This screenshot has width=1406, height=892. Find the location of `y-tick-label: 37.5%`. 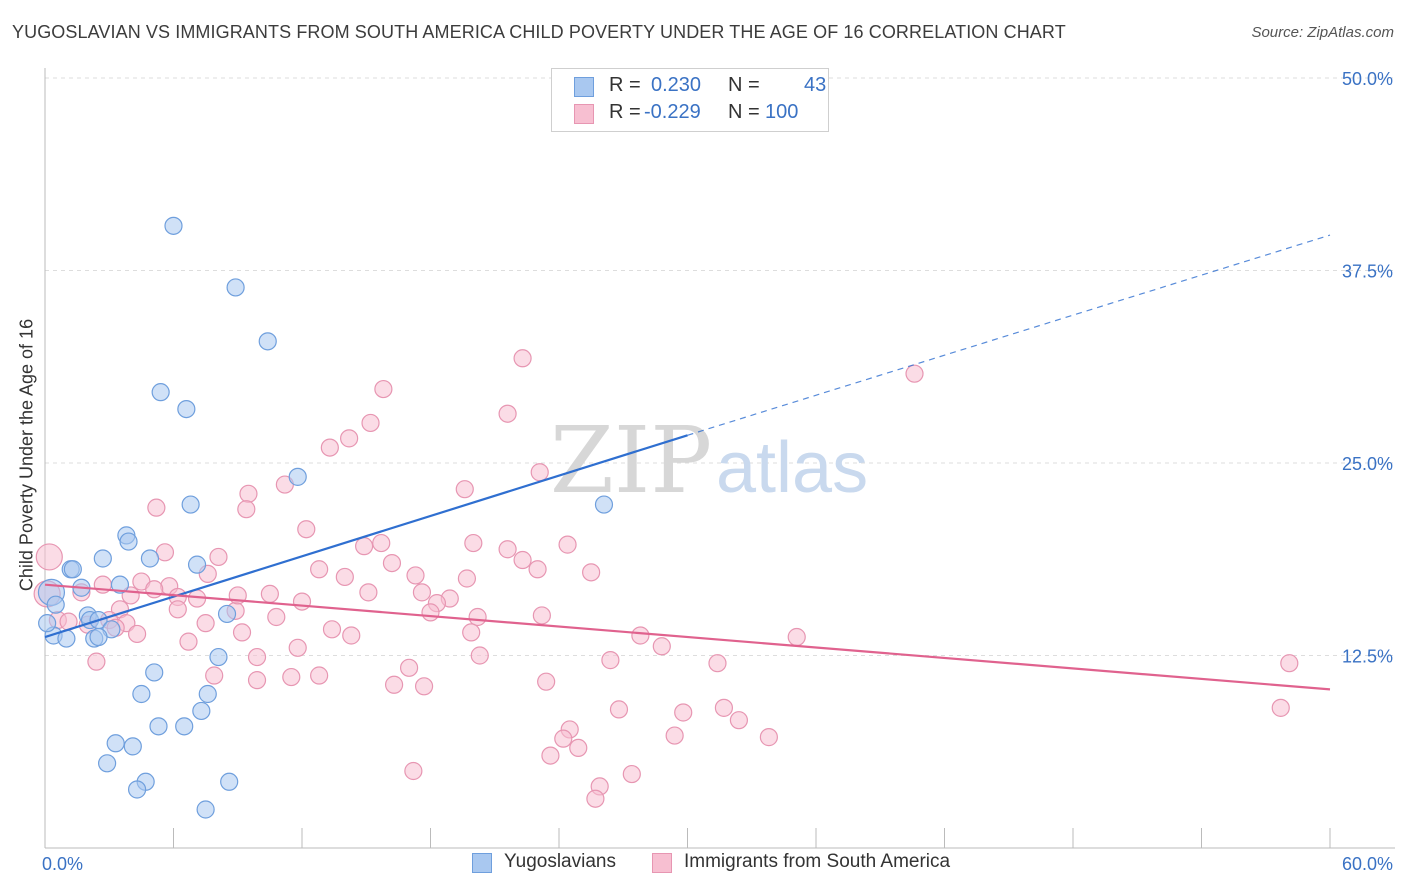

y-tick-label: 37.5% is located at coordinates (1367, 272).